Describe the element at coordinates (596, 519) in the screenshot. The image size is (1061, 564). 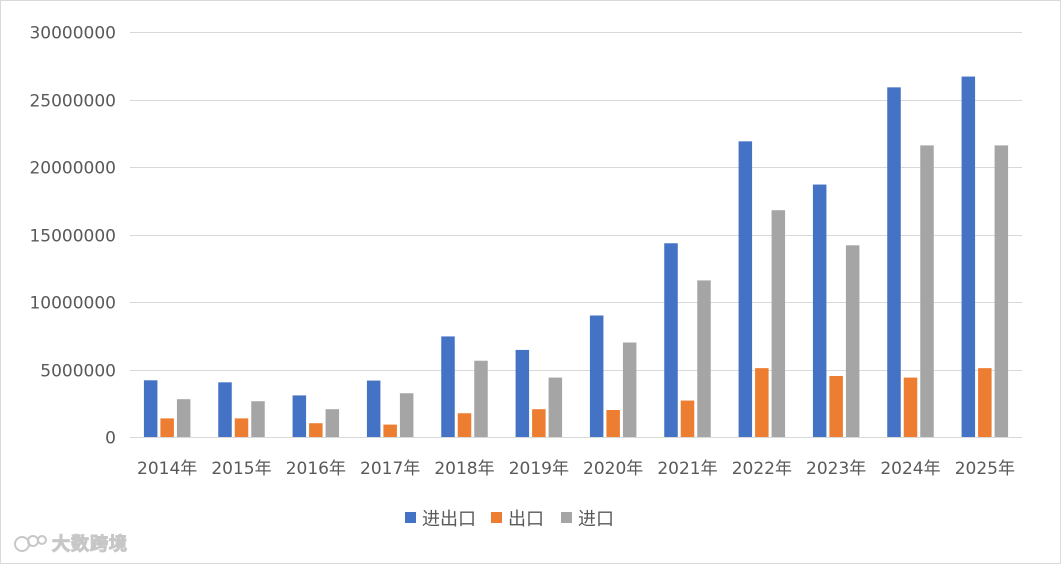
I see `legend-label: 进口` at that location.